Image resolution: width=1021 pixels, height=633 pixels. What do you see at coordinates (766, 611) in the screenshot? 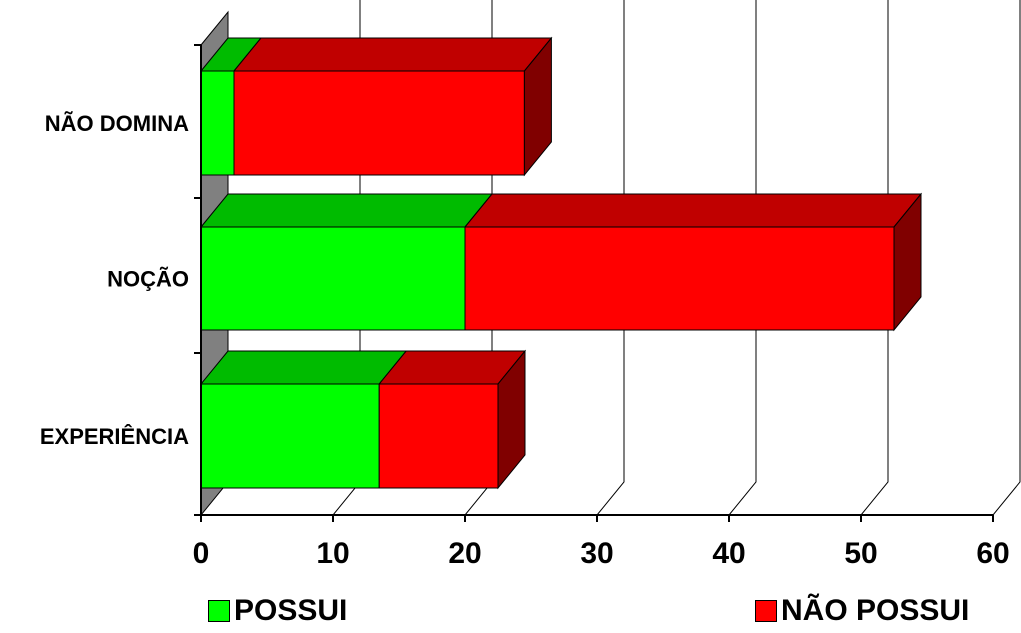
I see `legend-swatch-nao-possui` at bounding box center [766, 611].